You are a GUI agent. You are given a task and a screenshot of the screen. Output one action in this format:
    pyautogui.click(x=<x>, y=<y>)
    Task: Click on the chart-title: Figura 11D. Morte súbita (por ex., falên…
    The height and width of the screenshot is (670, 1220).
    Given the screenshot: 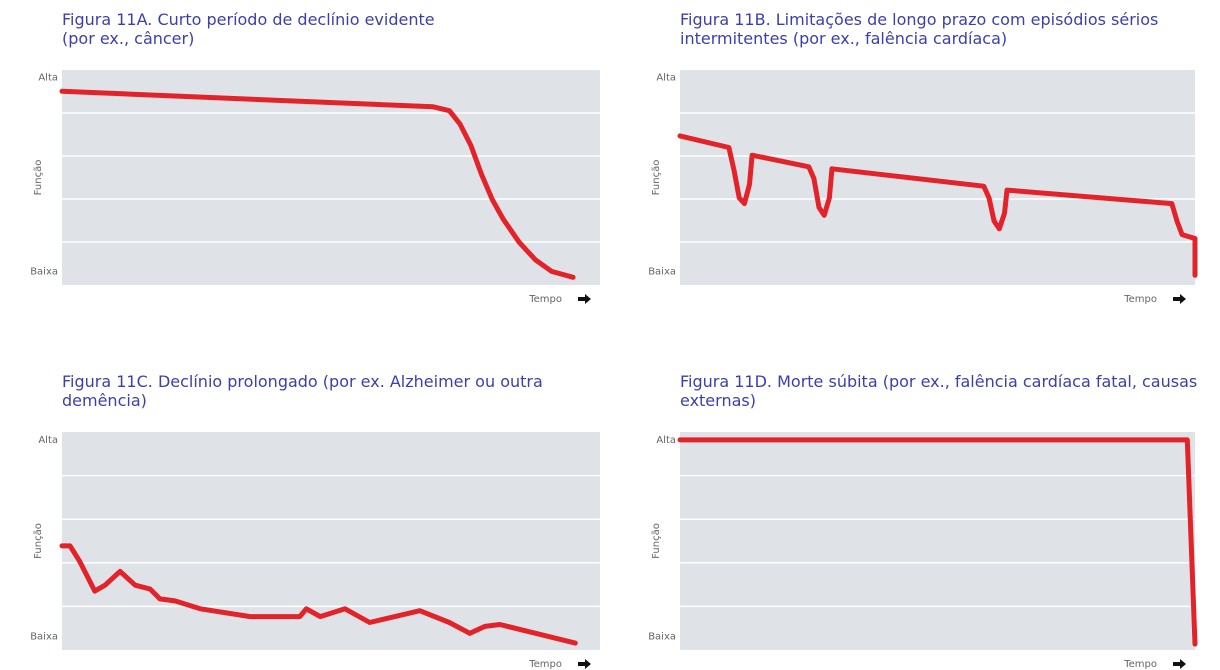 What is the action you would take?
    pyautogui.click(x=939, y=391)
    